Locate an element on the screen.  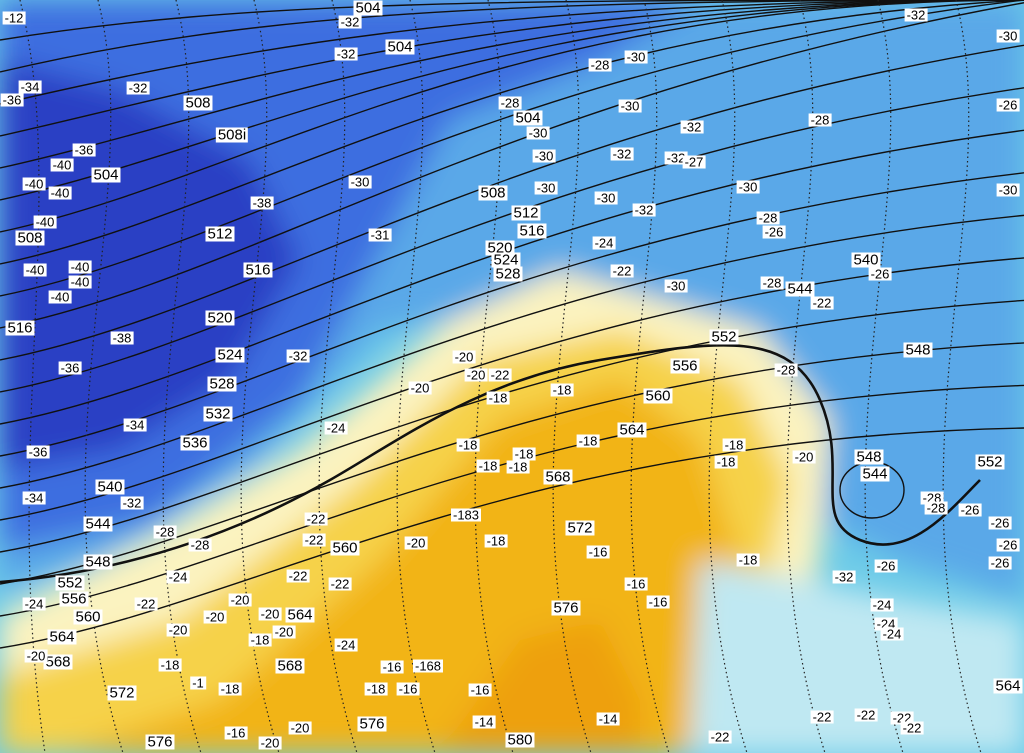
height-label: 516 is located at coordinates (532, 231).